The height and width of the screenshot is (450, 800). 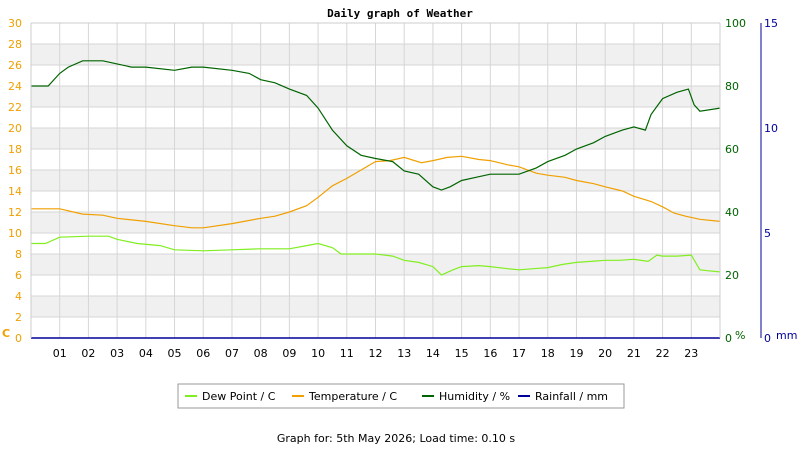 I want to click on x-tick-label: 19, so click(x=576, y=353).